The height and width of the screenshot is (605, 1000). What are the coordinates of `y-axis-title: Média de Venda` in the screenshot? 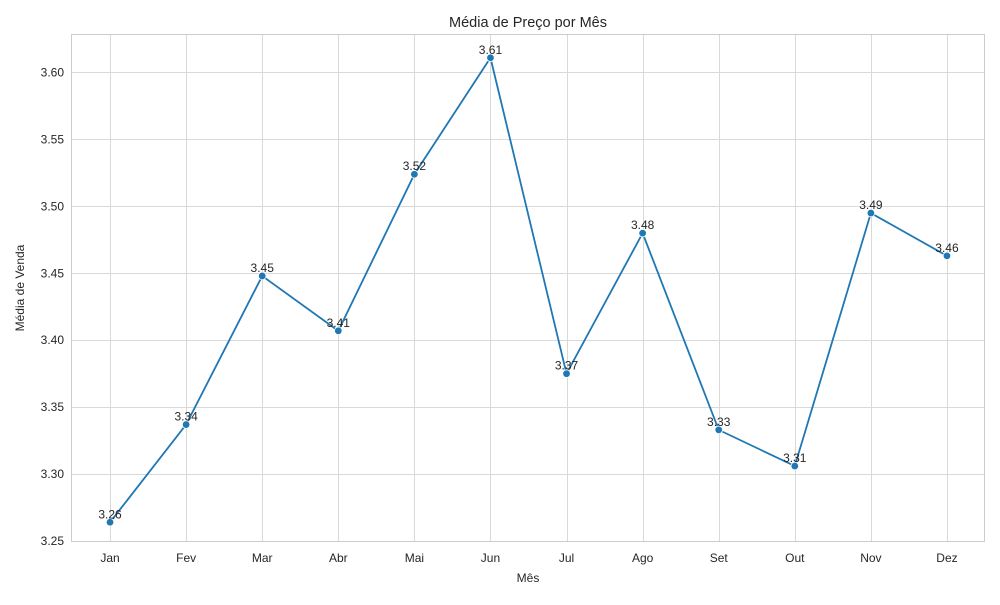 It's located at (20, 287).